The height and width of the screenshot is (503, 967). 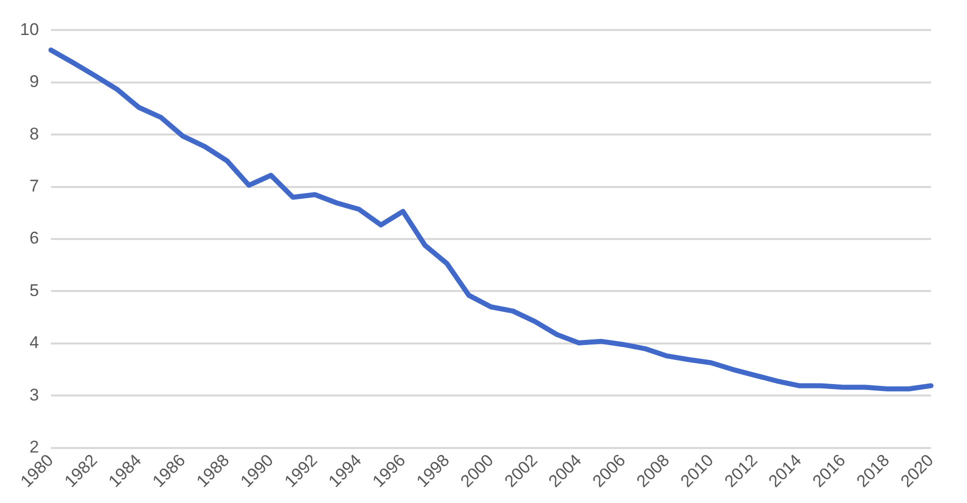 What do you see at coordinates (34, 134) in the screenshot?
I see `y-tick-label: 8` at bounding box center [34, 134].